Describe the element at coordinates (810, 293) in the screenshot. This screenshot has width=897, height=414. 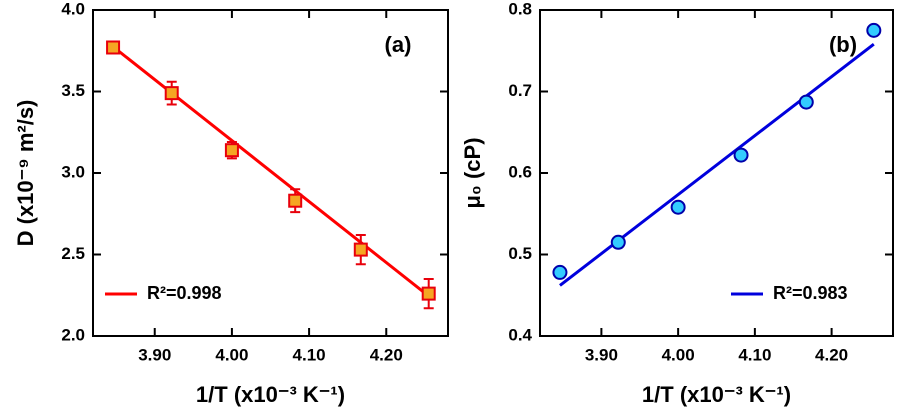
I see `legend-label: R²=0.983` at that location.